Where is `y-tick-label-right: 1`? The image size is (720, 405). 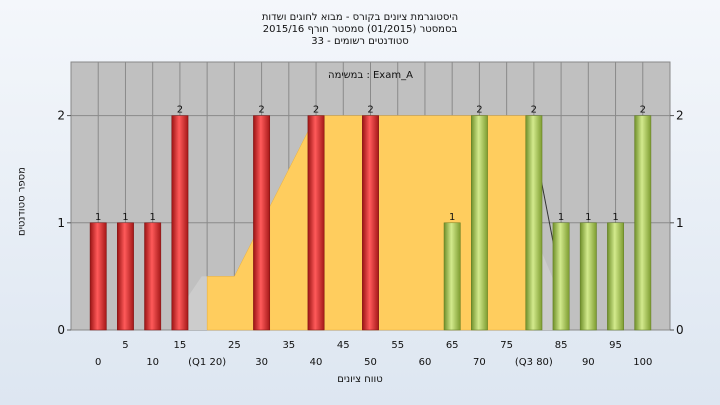 y-tick-label-right: 1 is located at coordinates (680, 223).